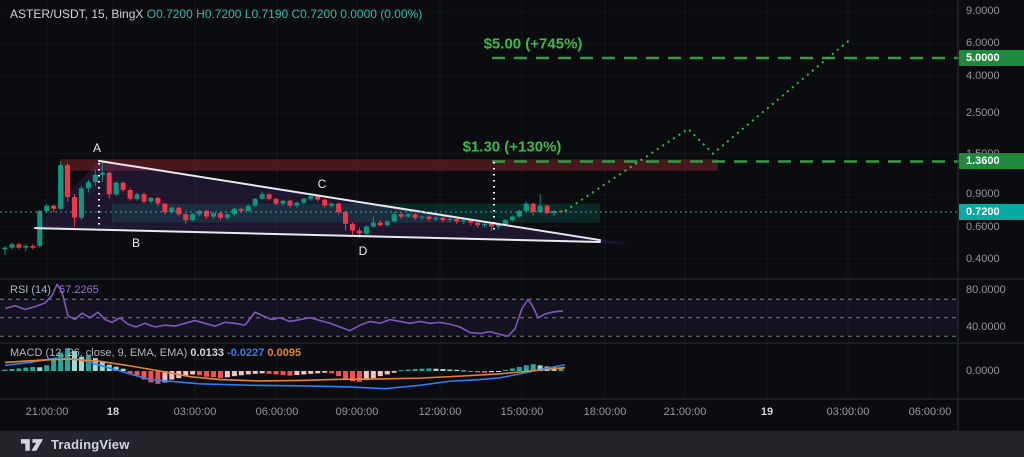 The height and width of the screenshot is (457, 1024). Describe the element at coordinates (767, 412) in the screenshot. I see `time-axis-date-label: 19` at that location.